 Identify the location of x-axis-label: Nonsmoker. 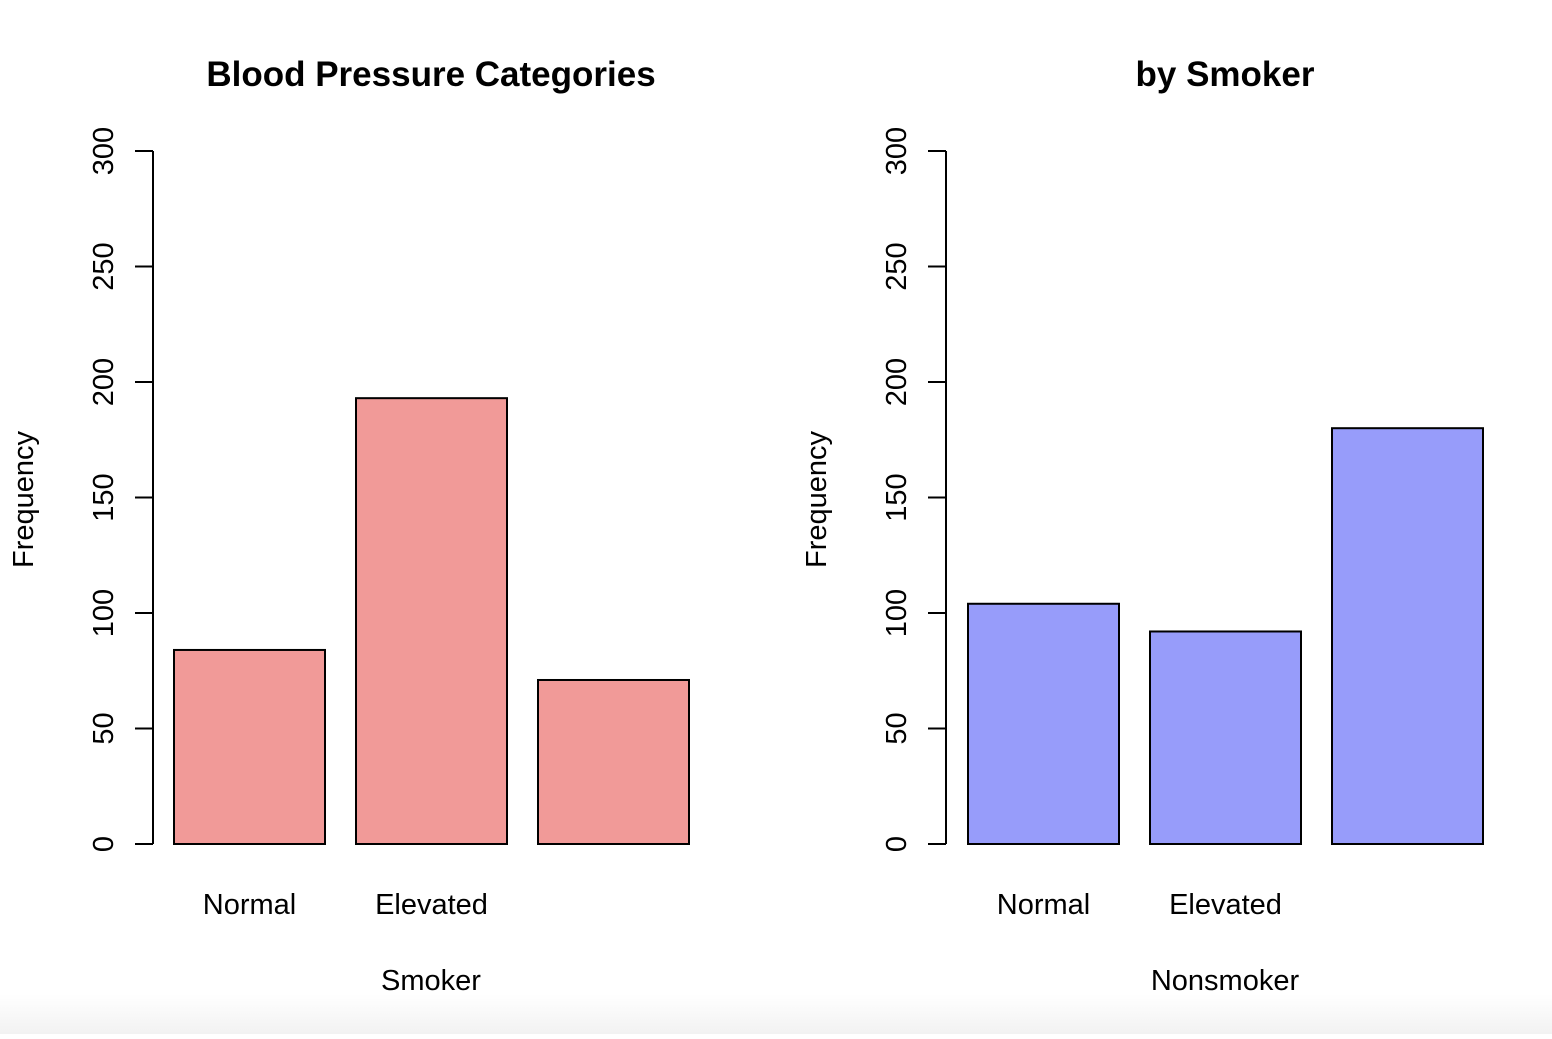
(1225, 981).